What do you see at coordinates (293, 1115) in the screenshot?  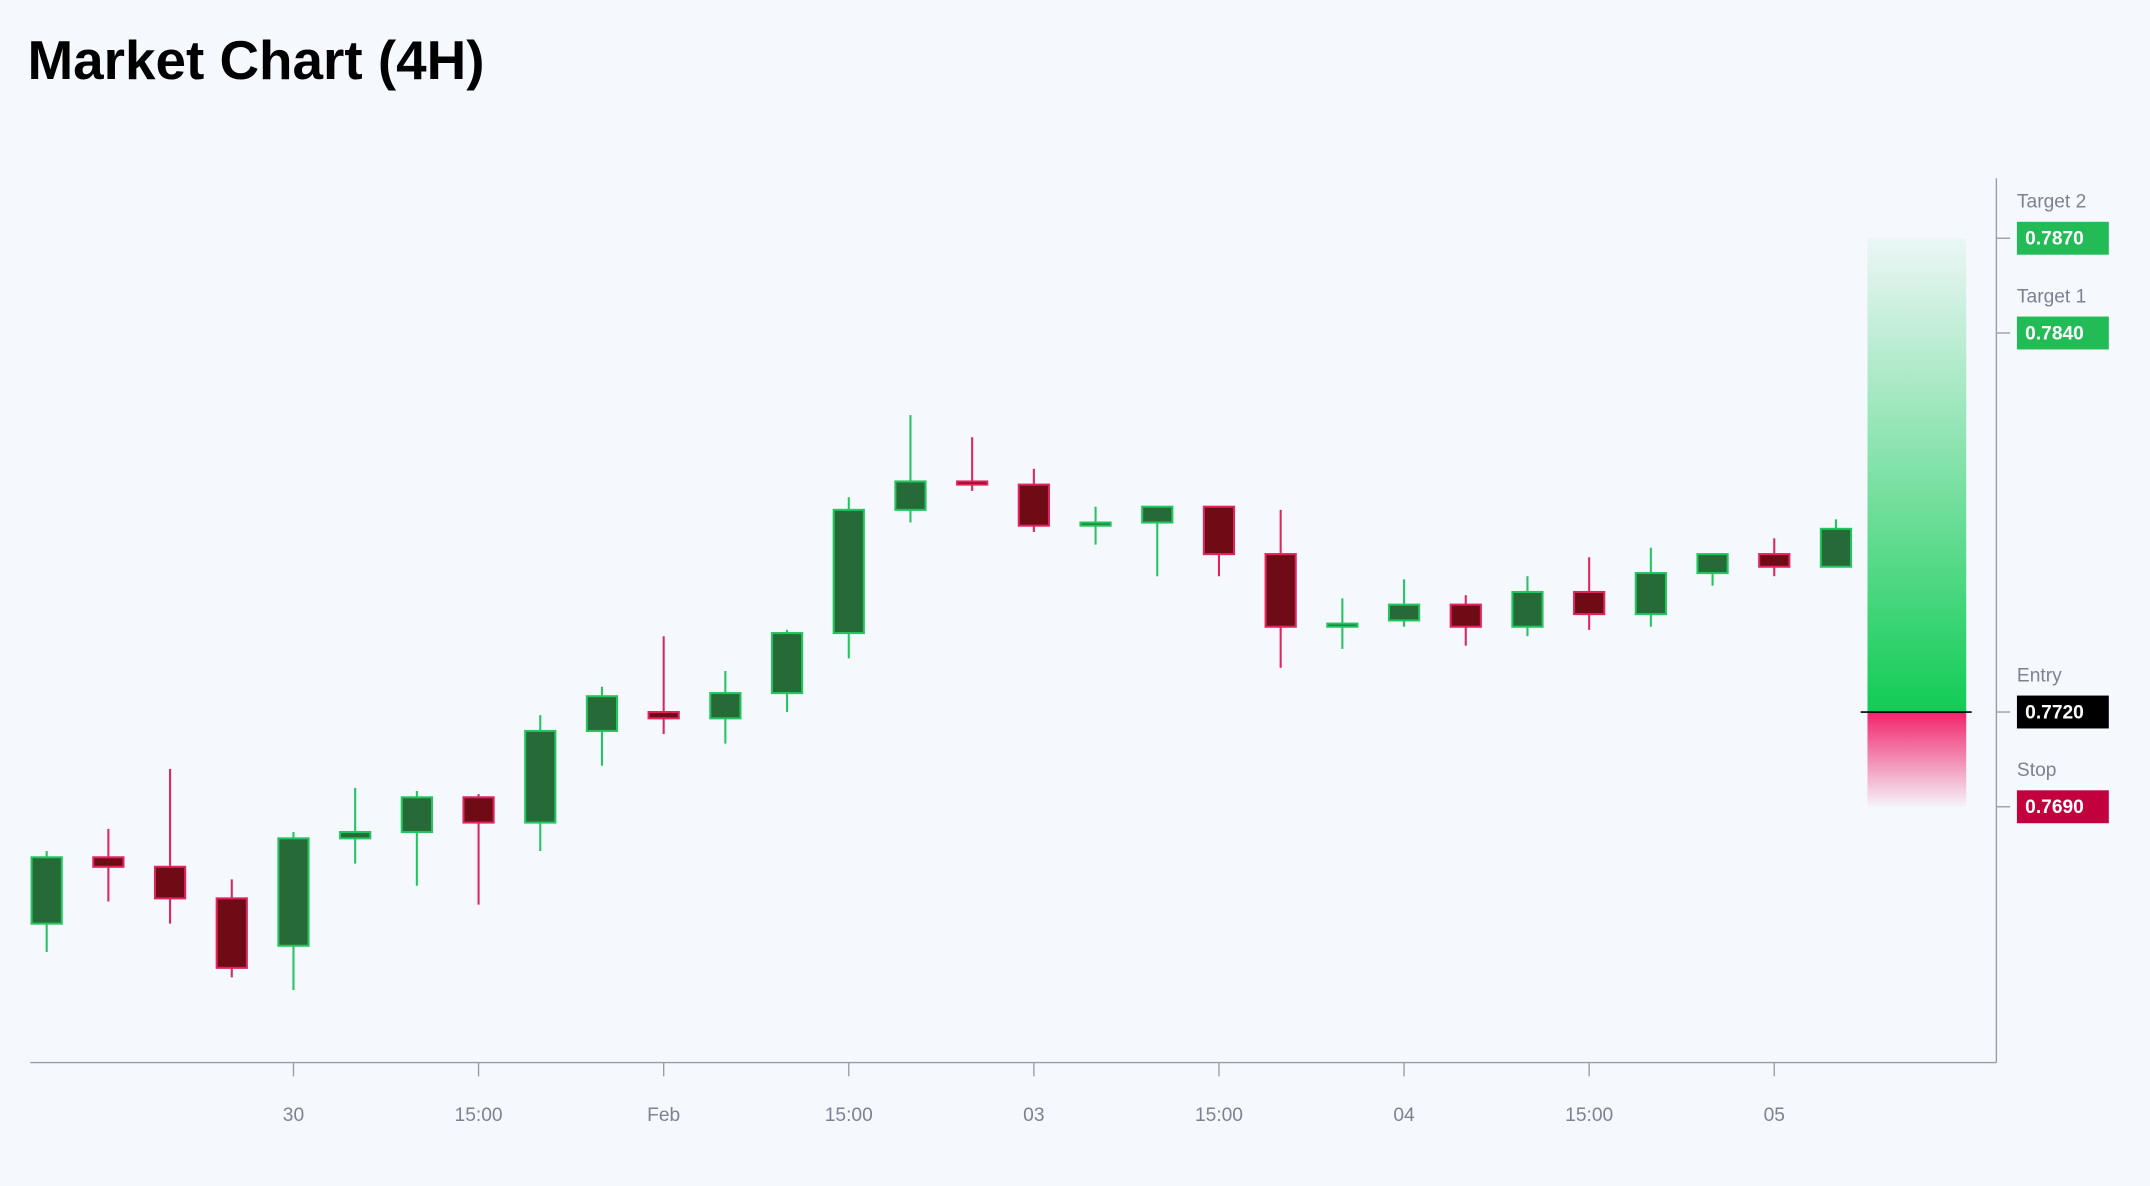 I see `x-tick-label: 30` at bounding box center [293, 1115].